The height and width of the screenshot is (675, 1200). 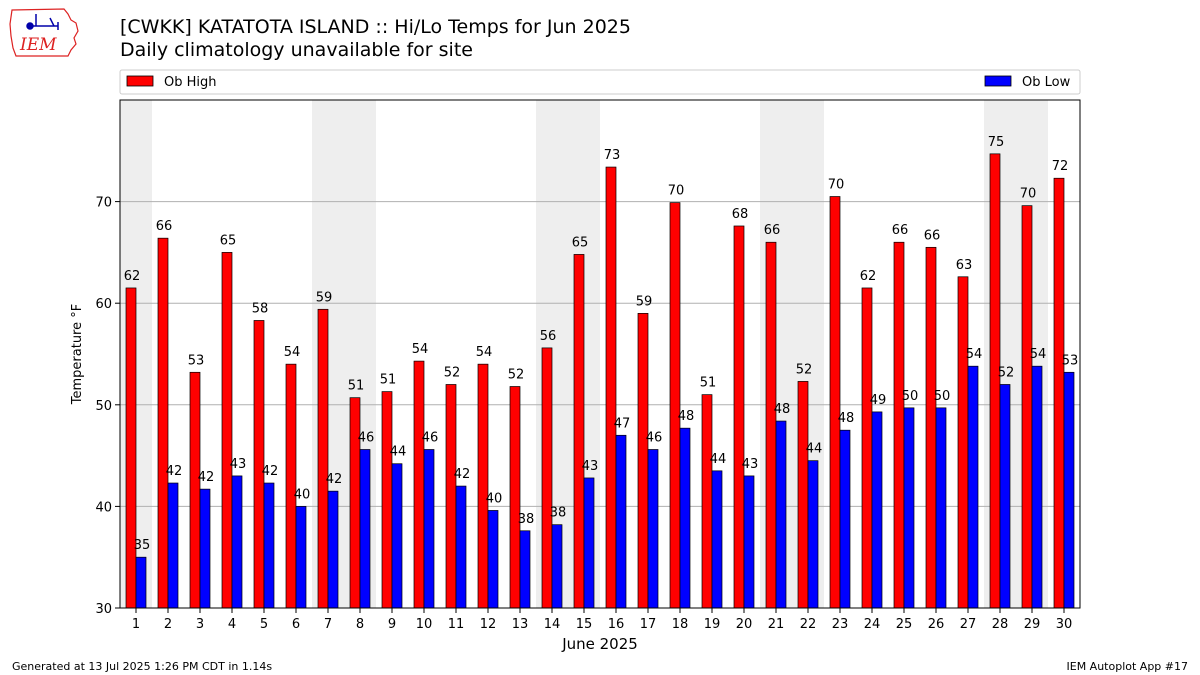 I want to click on x-tick-label: 17, so click(x=648, y=624).